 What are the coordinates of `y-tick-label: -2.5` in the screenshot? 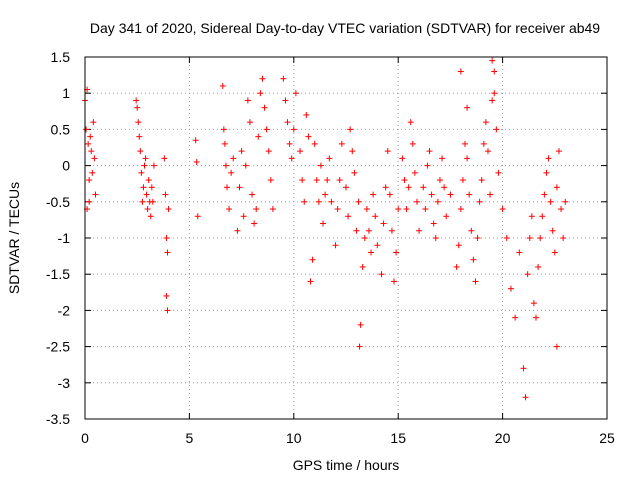 It's located at (58, 347).